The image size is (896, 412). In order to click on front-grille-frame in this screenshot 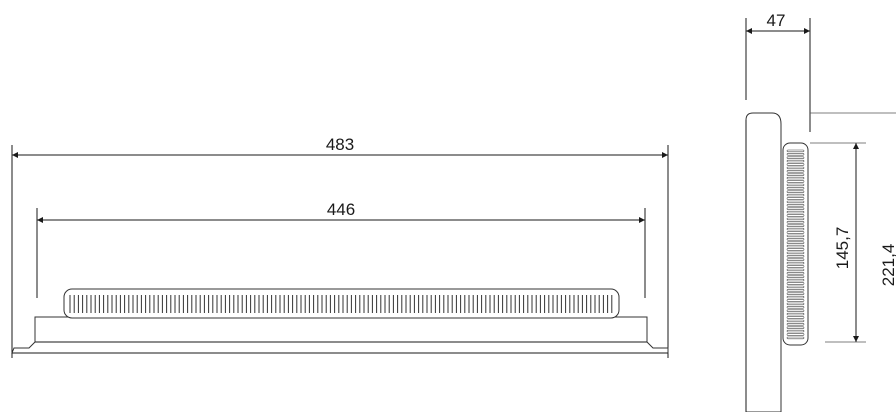, I will do `click(341, 303)`.